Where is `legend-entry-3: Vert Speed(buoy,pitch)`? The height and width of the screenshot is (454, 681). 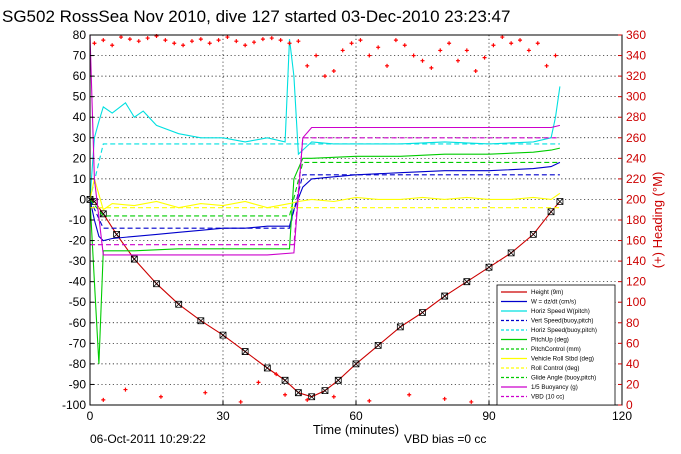
legend-entry-3: Vert Speed(buoy,pitch) is located at coordinates (562, 321).